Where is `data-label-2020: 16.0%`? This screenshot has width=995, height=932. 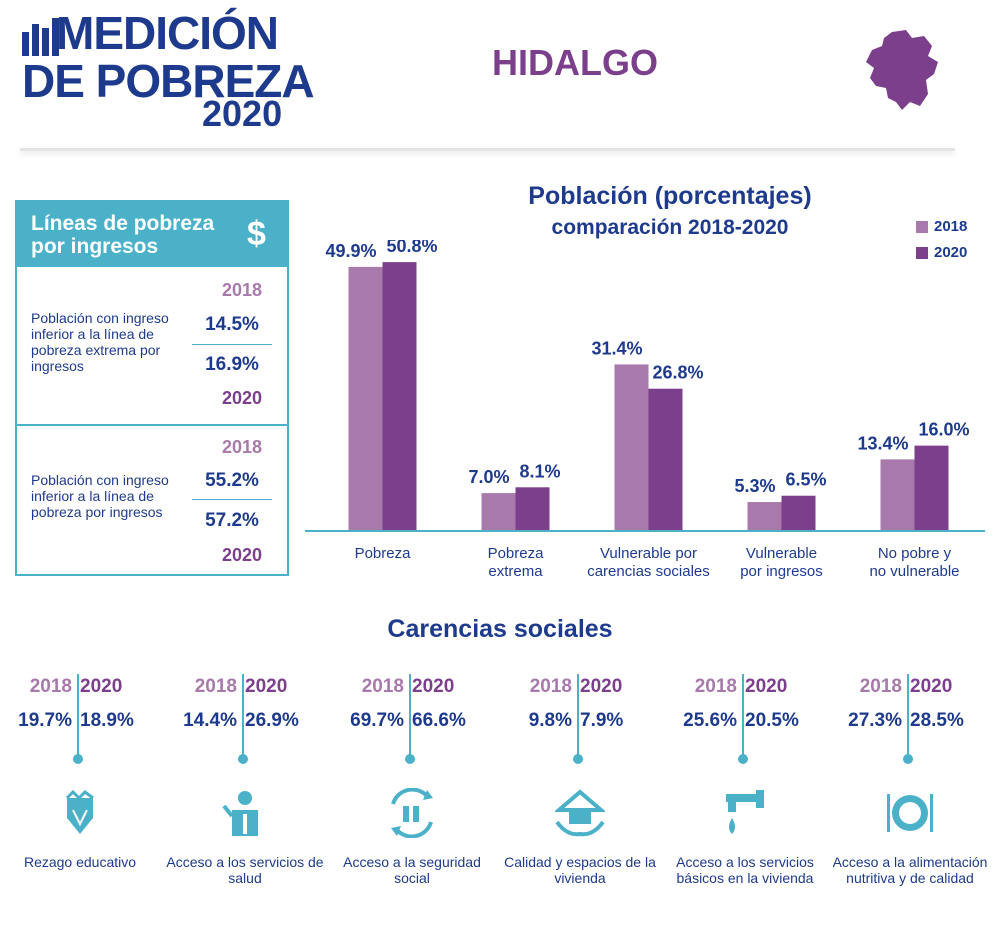
data-label-2020: 16.0% is located at coordinates (944, 430).